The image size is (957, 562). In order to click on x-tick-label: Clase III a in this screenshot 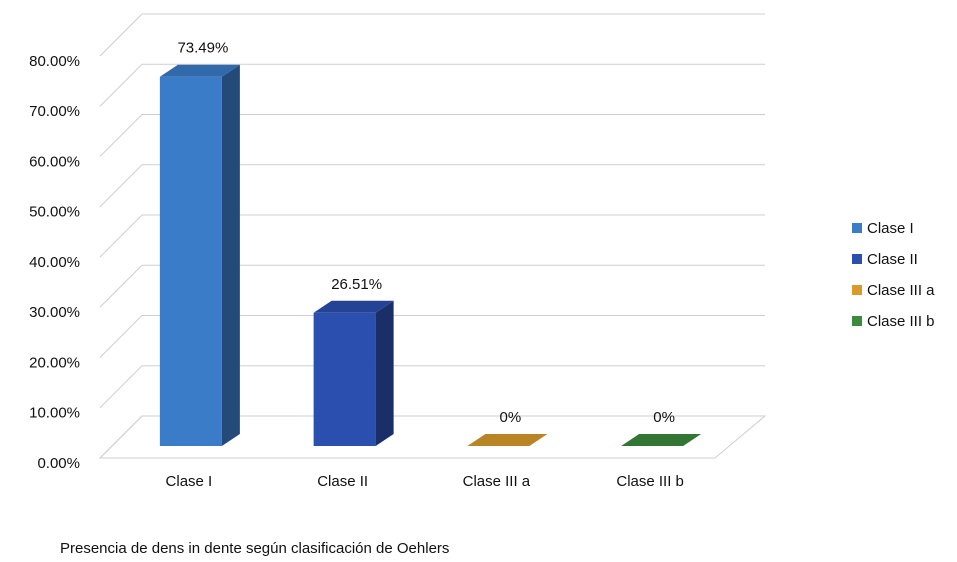, I will do `click(497, 481)`.